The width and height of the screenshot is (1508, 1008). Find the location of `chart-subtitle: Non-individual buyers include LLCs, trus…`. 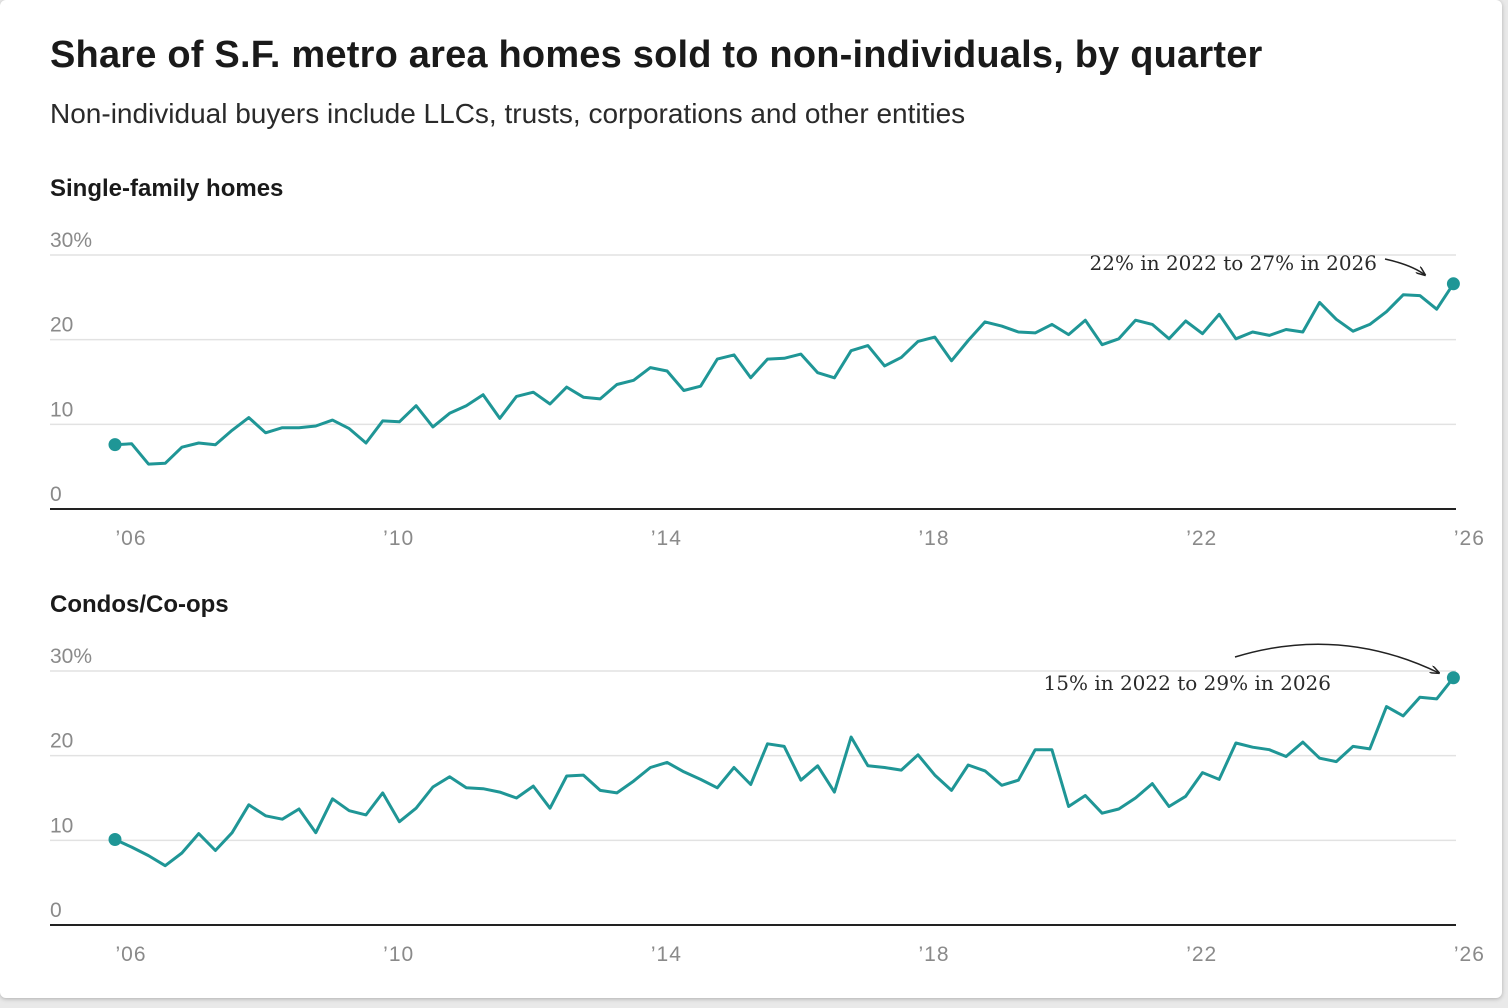

chart-subtitle: Non-individual buyers include LLCs, trus… is located at coordinates (508, 113).